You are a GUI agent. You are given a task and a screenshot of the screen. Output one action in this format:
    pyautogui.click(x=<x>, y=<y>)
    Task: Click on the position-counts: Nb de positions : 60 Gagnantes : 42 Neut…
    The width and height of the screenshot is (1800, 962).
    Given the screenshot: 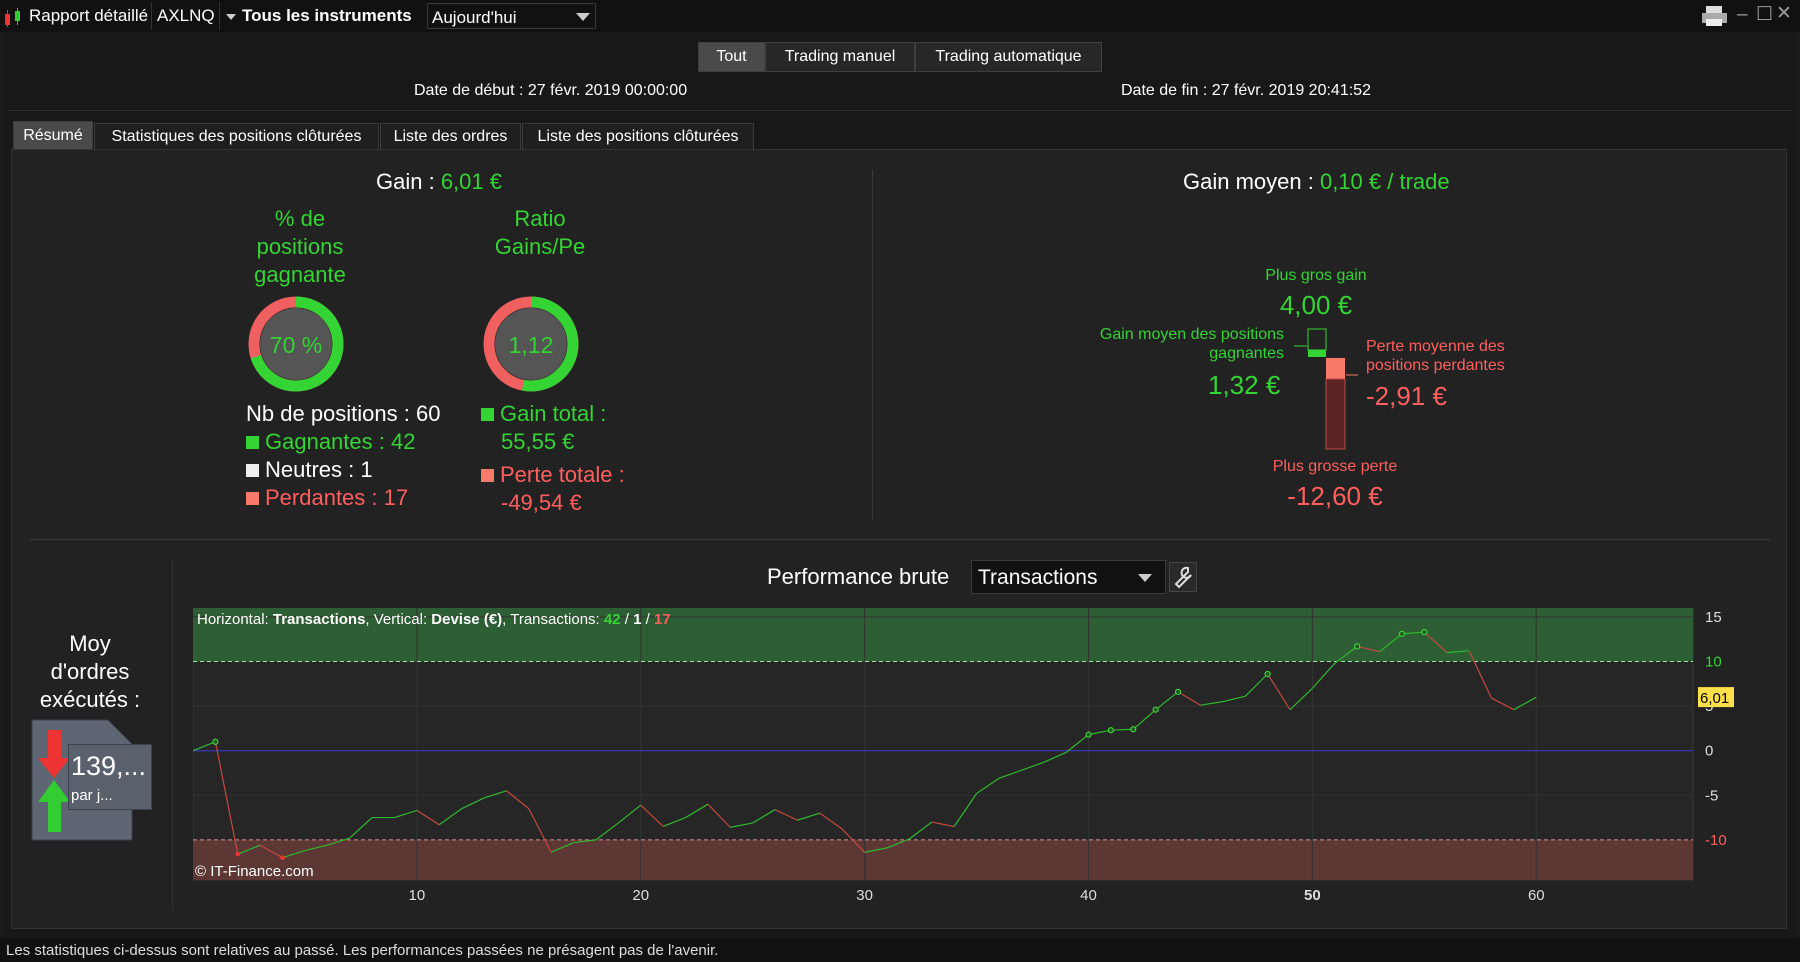 What is the action you would take?
    pyautogui.click(x=343, y=456)
    